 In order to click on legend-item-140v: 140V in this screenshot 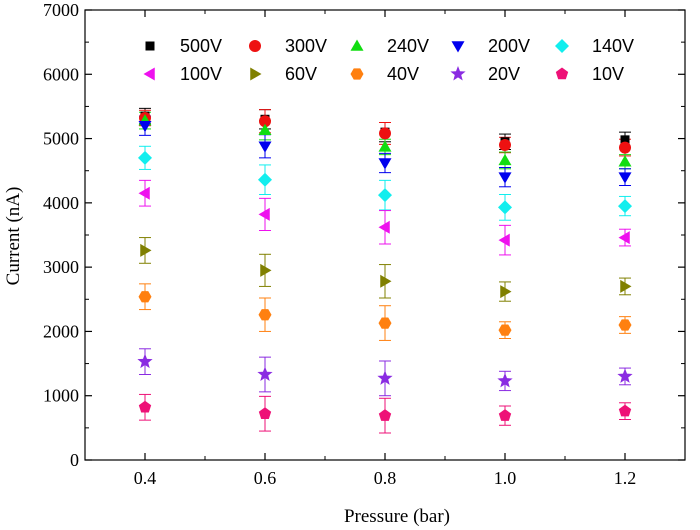, I will do `click(594, 46)`.